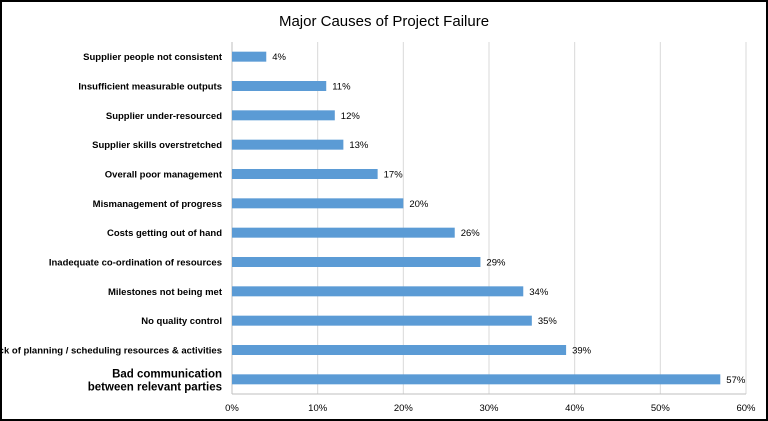  Describe the element at coordinates (150, 87) in the screenshot. I see `category-label: Insufficient measurable outputs` at that location.